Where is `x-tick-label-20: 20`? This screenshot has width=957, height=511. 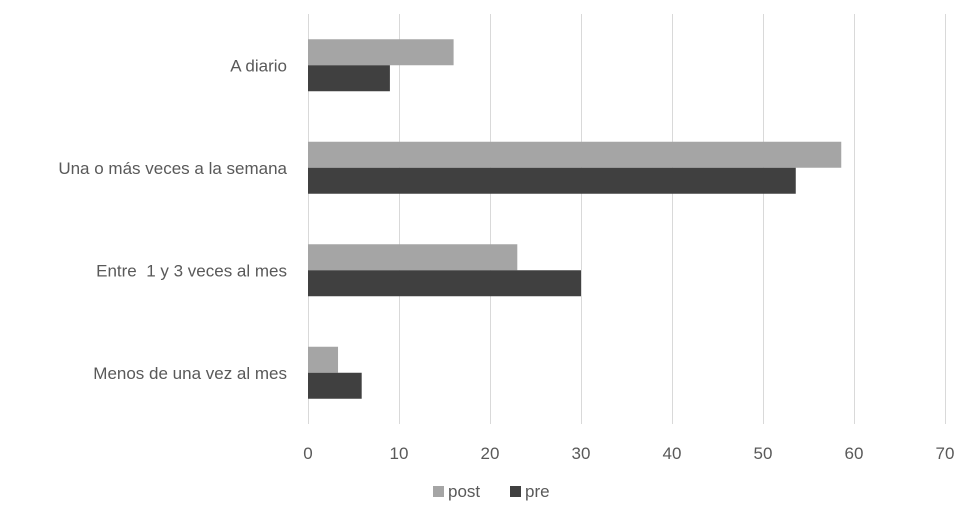
x-tick-label-20: 20 is located at coordinates (490, 453).